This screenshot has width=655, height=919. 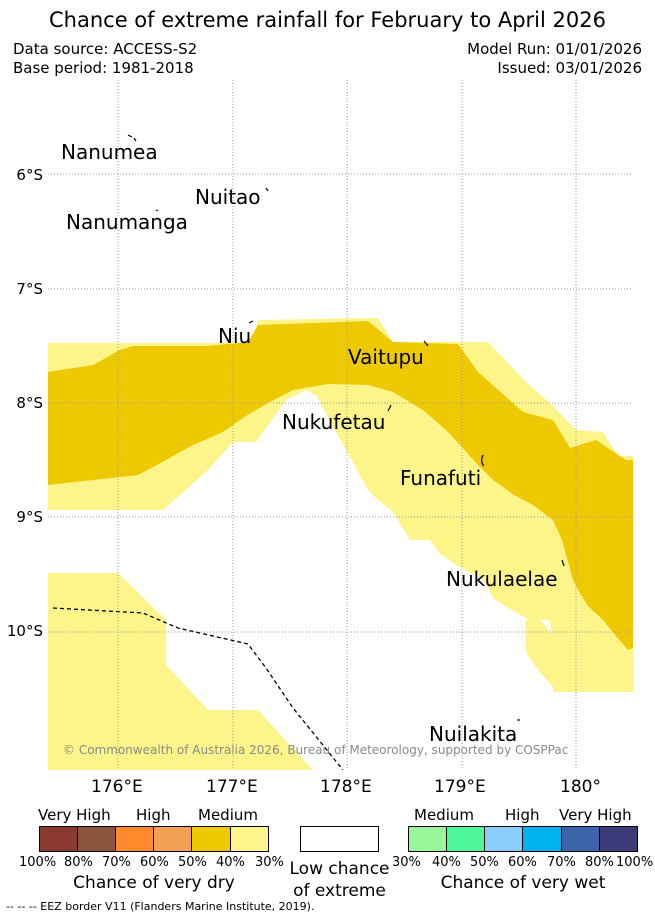 What do you see at coordinates (103, 68) in the screenshot?
I see `base-period: Base period: 1981-2018` at bounding box center [103, 68].